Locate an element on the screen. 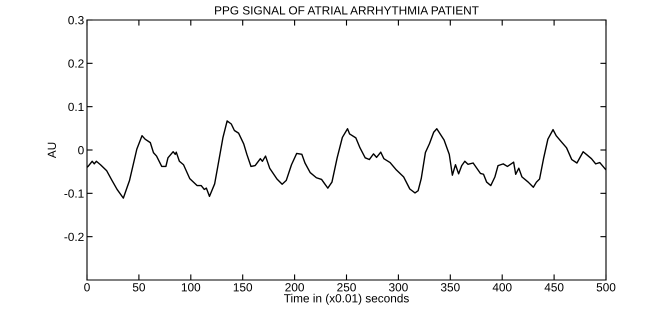 The width and height of the screenshot is (669, 310). x-tick-label: 300 is located at coordinates (398, 287).